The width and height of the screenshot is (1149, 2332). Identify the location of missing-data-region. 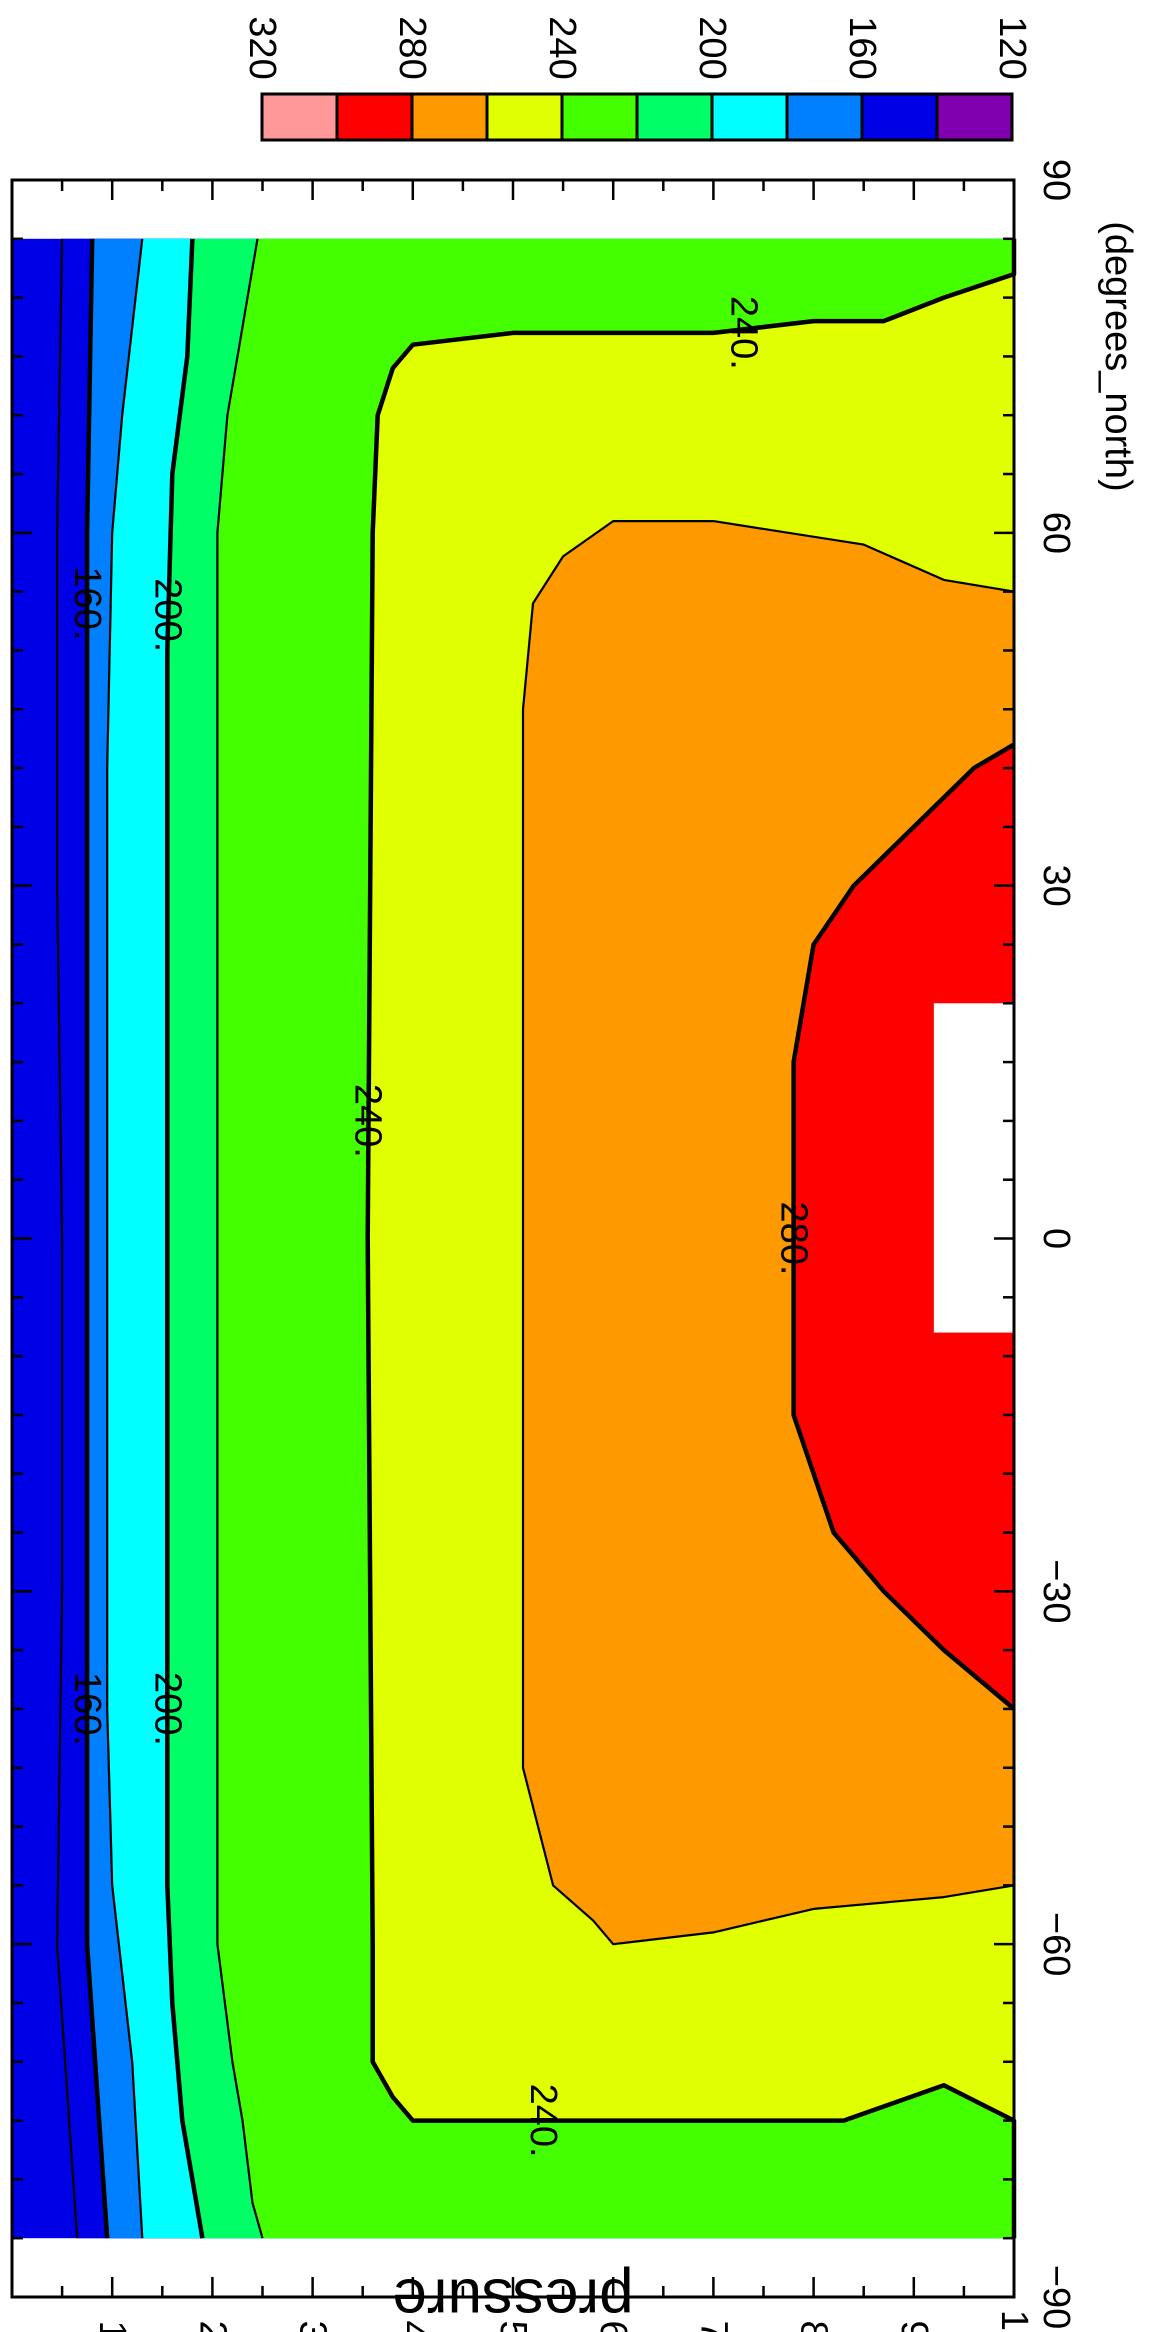
(973, 1168).